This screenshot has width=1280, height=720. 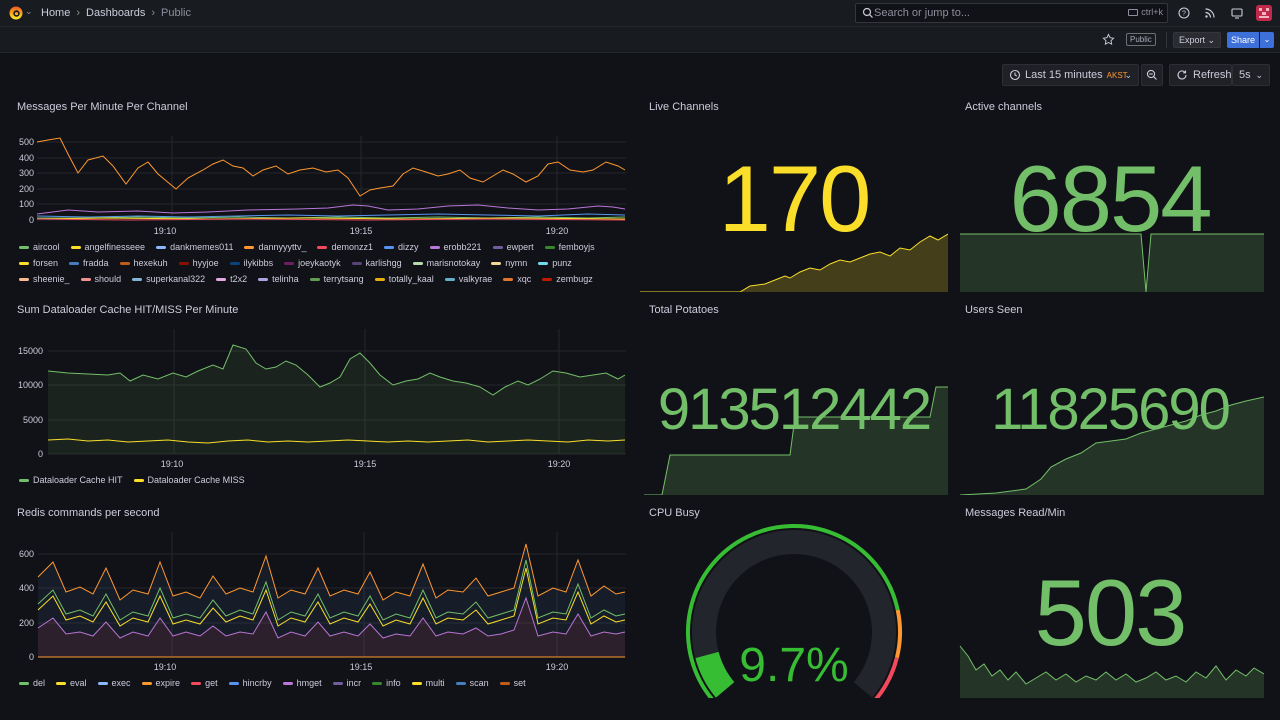 I want to click on legend-item: exec, so click(x=114, y=683).